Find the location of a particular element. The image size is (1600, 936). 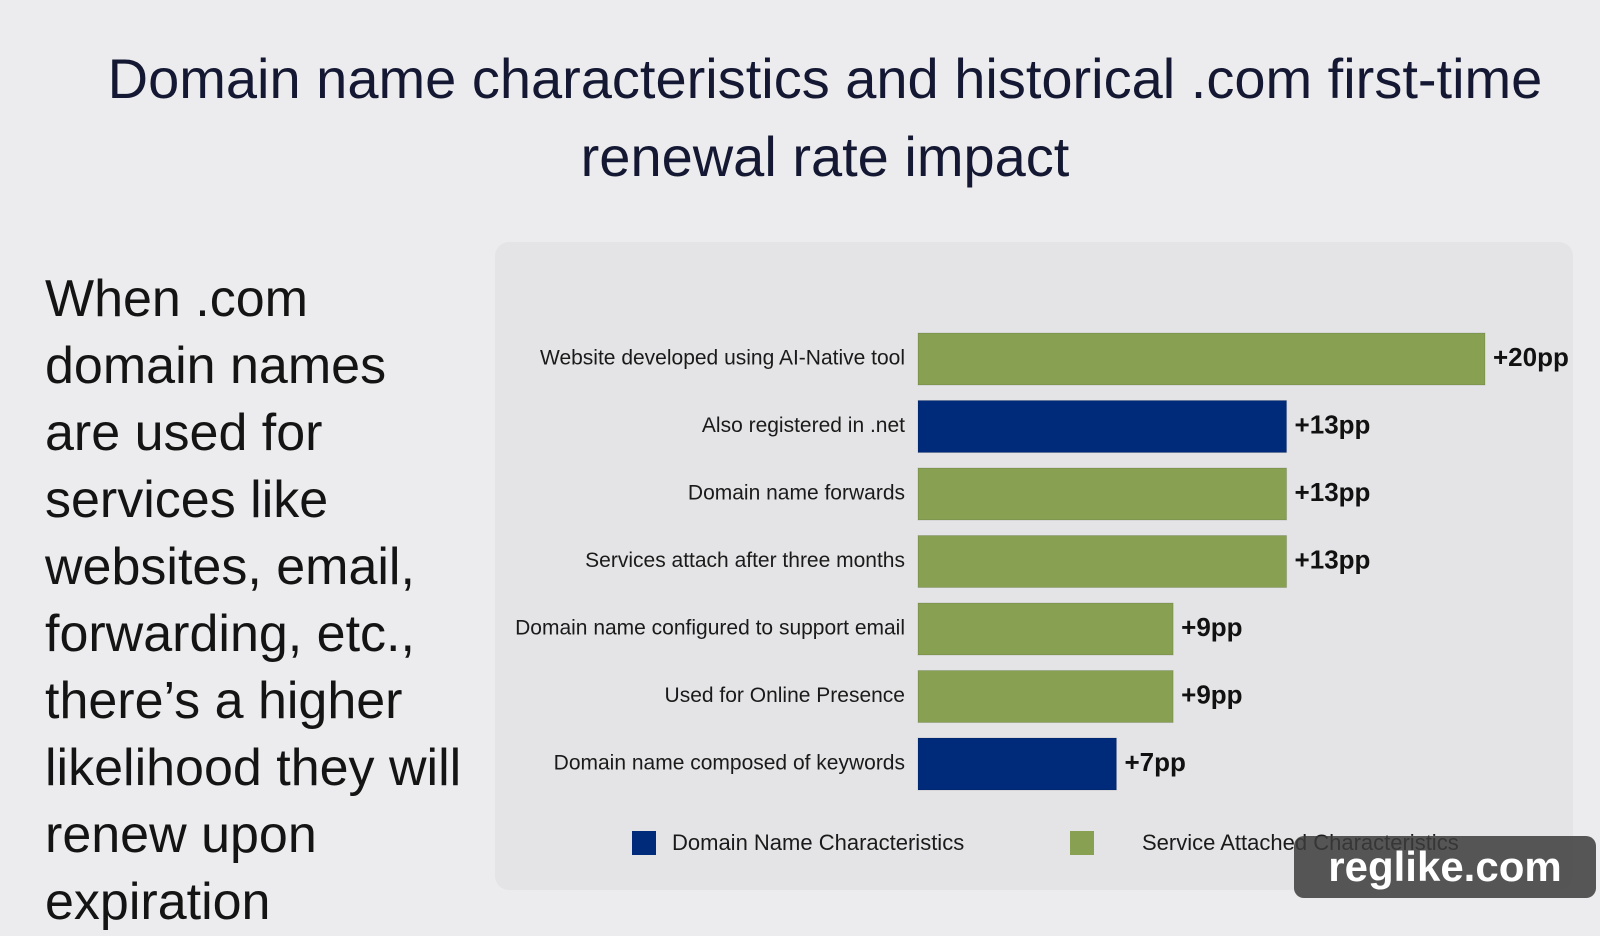

category-label: Website developed using AI-Native tool is located at coordinates (722, 358).